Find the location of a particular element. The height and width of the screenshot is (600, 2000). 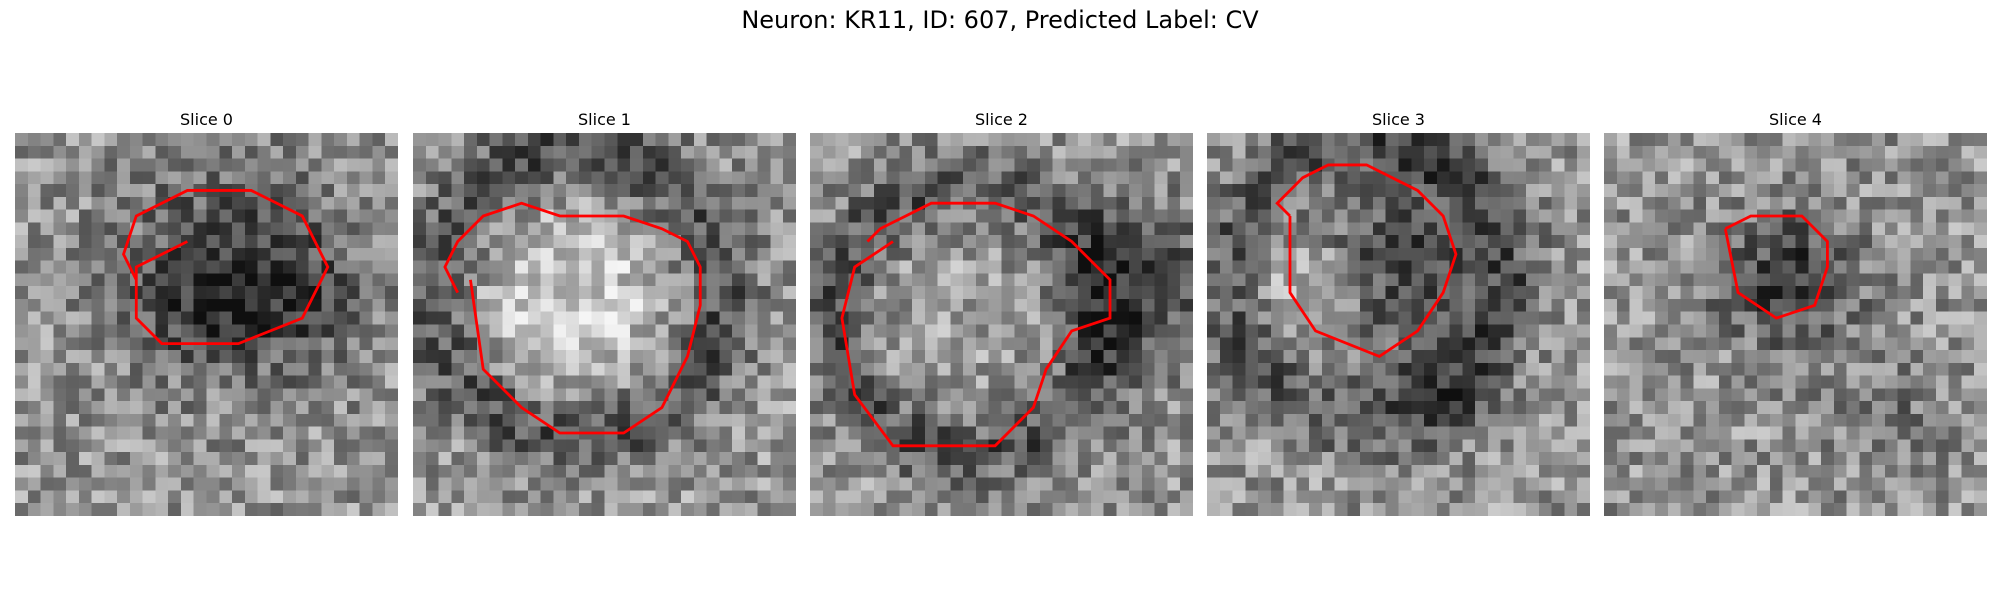

panel-slice-0: Slice 0 is located at coordinates (206, 313).